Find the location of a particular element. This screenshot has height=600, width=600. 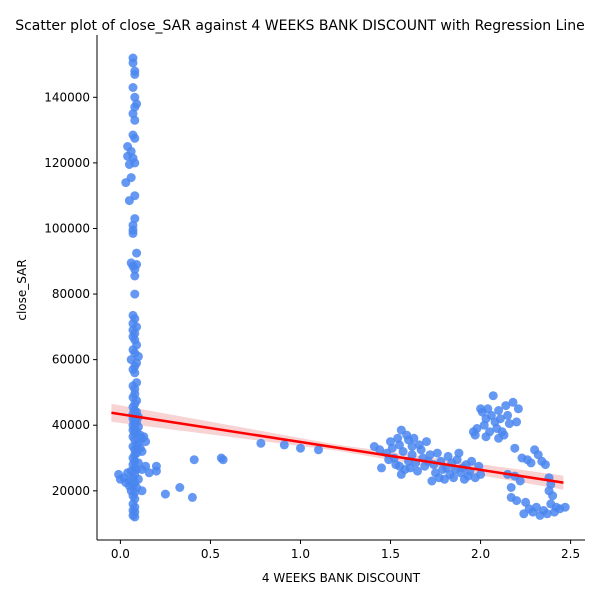

regression-layer is located at coordinates (337, 447).